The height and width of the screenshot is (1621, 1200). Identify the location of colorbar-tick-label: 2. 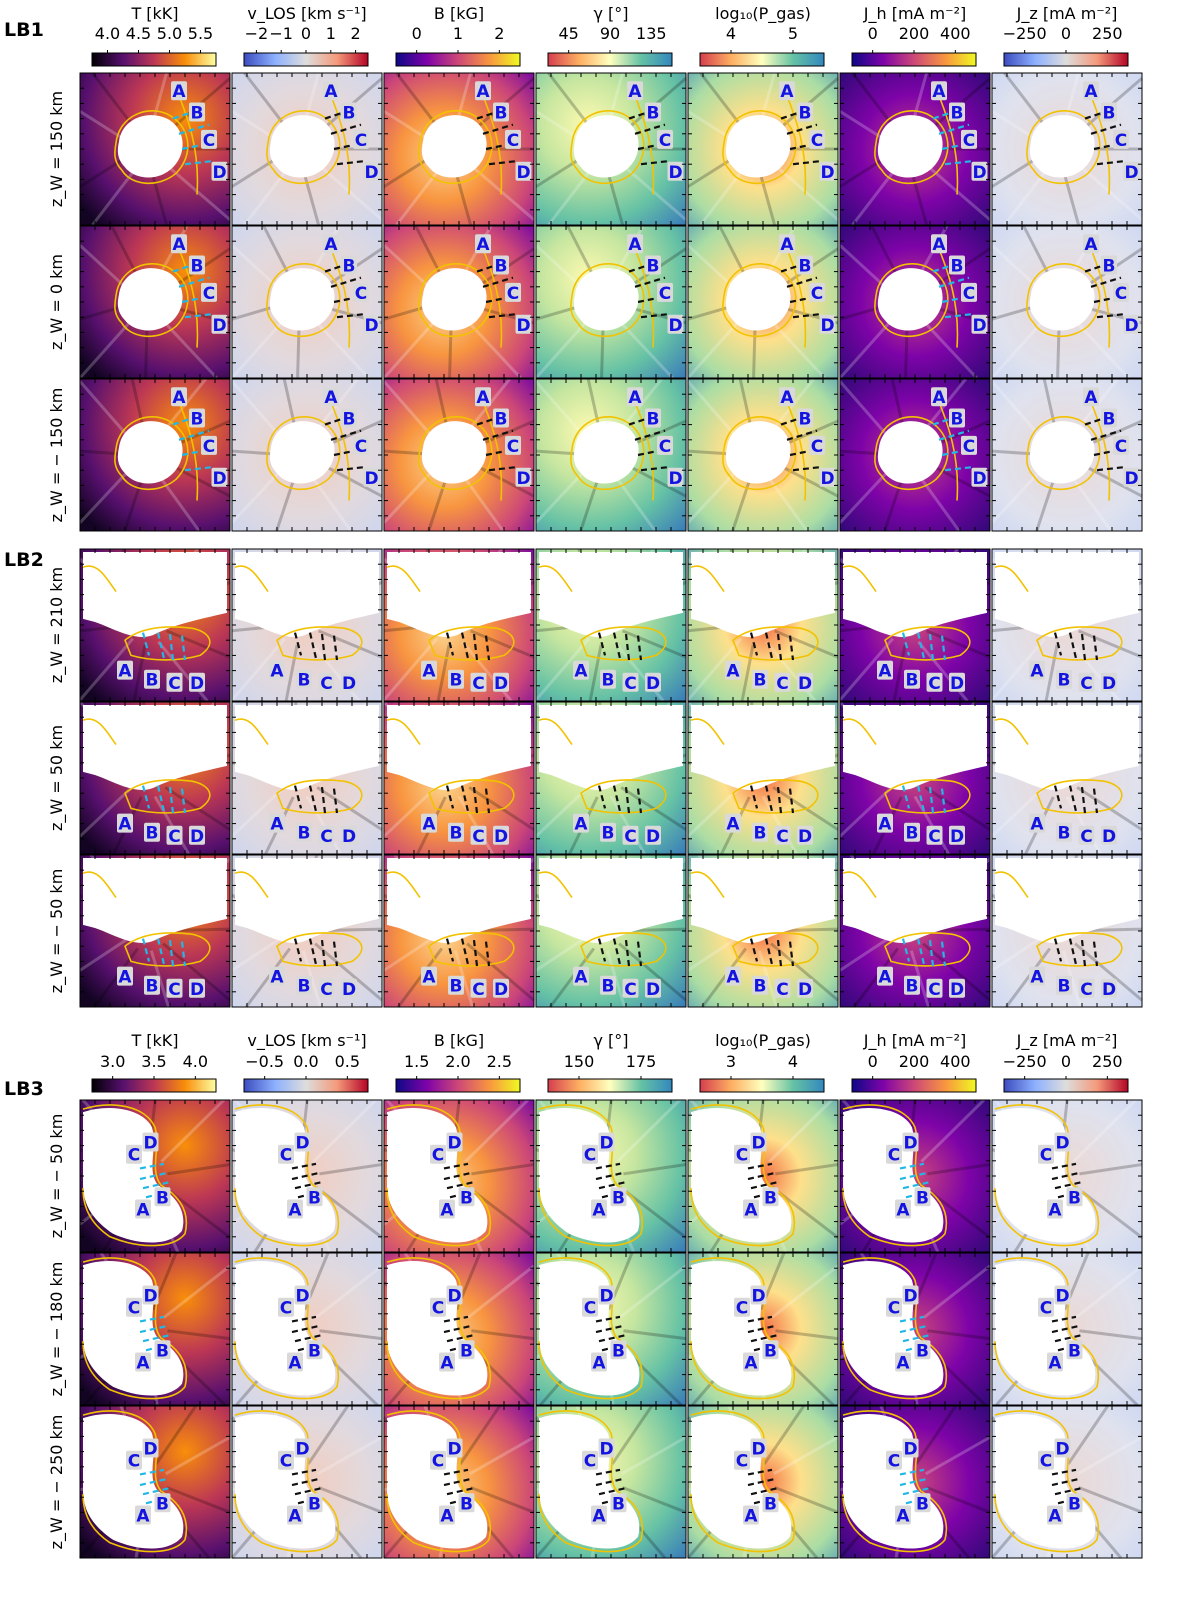
(356, 33).